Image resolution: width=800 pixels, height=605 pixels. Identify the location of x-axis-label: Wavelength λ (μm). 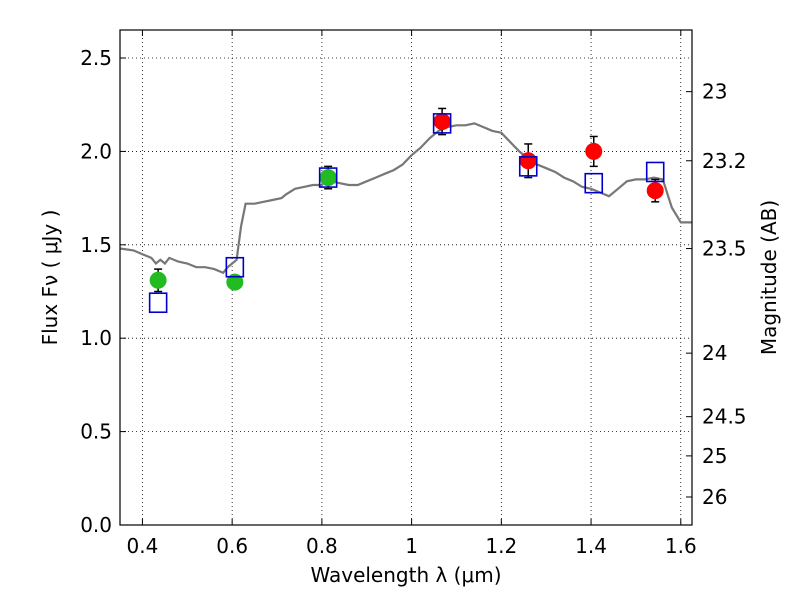
(405, 575).